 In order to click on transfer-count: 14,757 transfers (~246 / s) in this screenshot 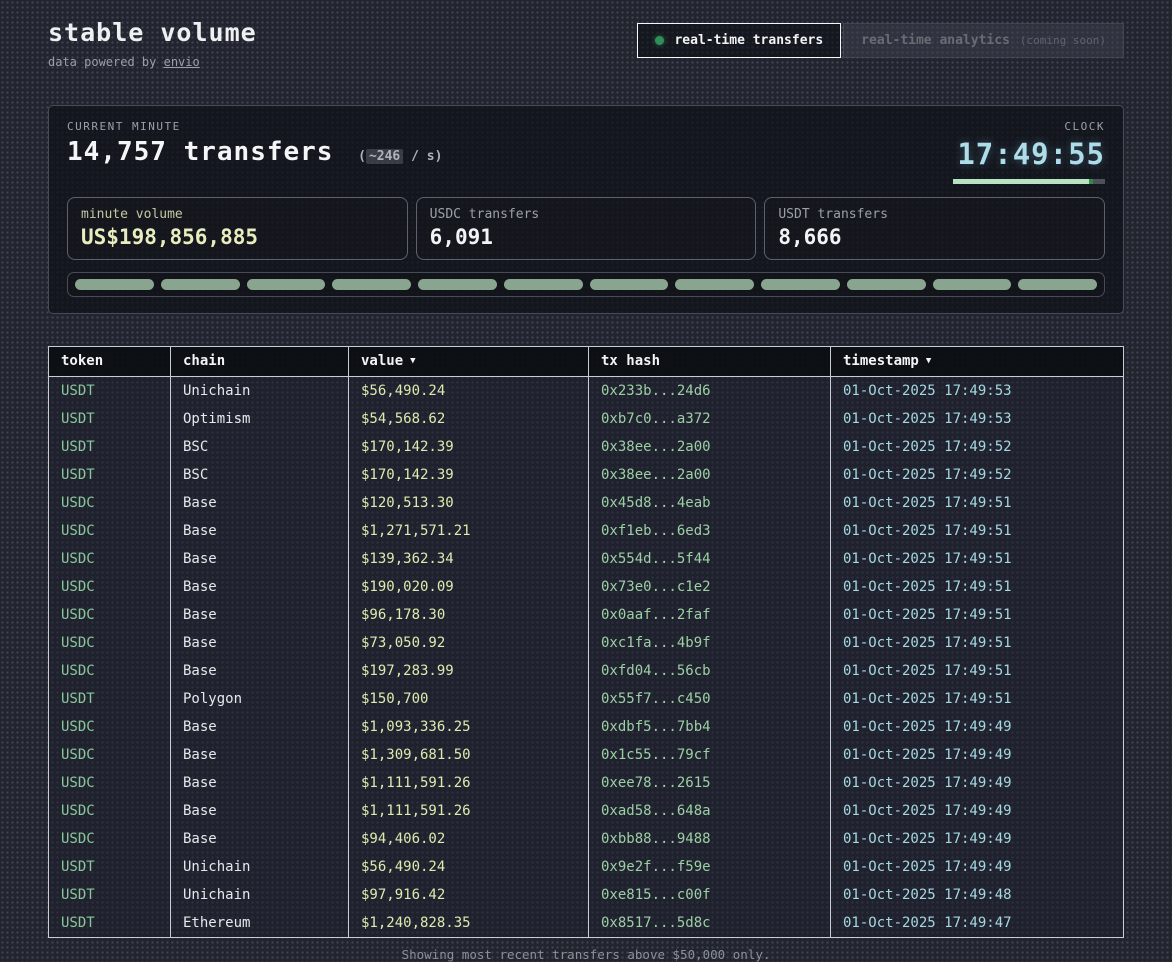, I will do `click(254, 152)`.